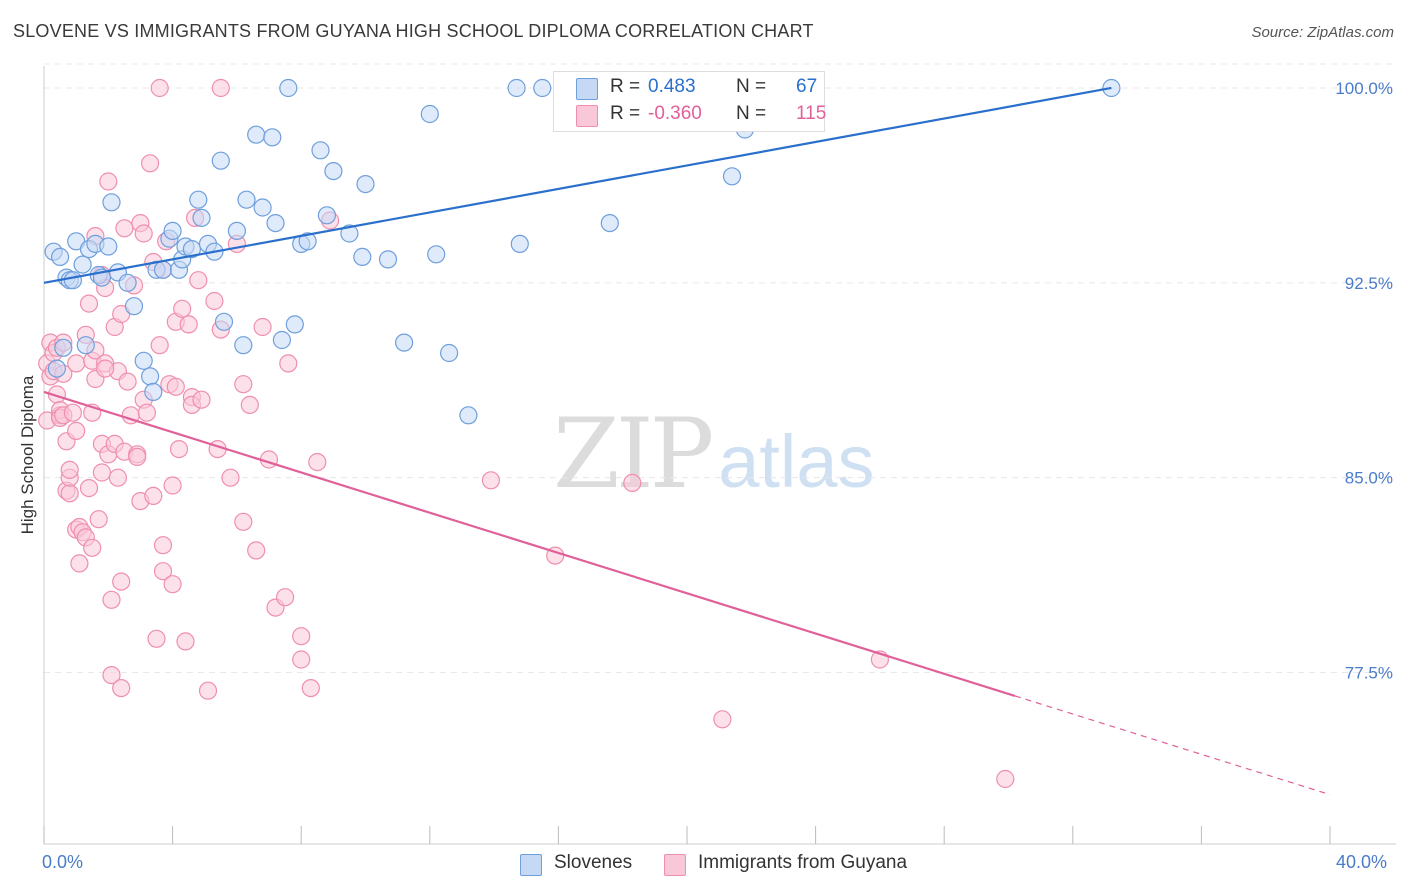  What do you see at coordinates (675, 113) in the screenshot?
I see `legend-r-value: -0.360` at bounding box center [675, 113].